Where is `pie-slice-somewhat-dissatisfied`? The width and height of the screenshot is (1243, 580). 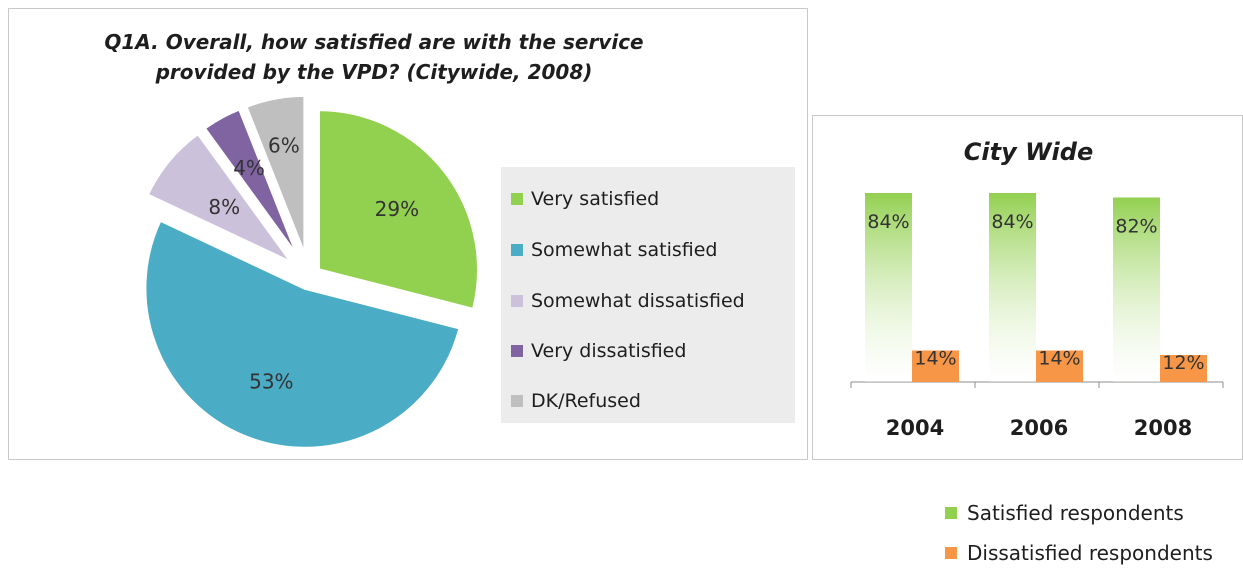
pie-slice-somewhat-dissatisfied is located at coordinates (219, 198).